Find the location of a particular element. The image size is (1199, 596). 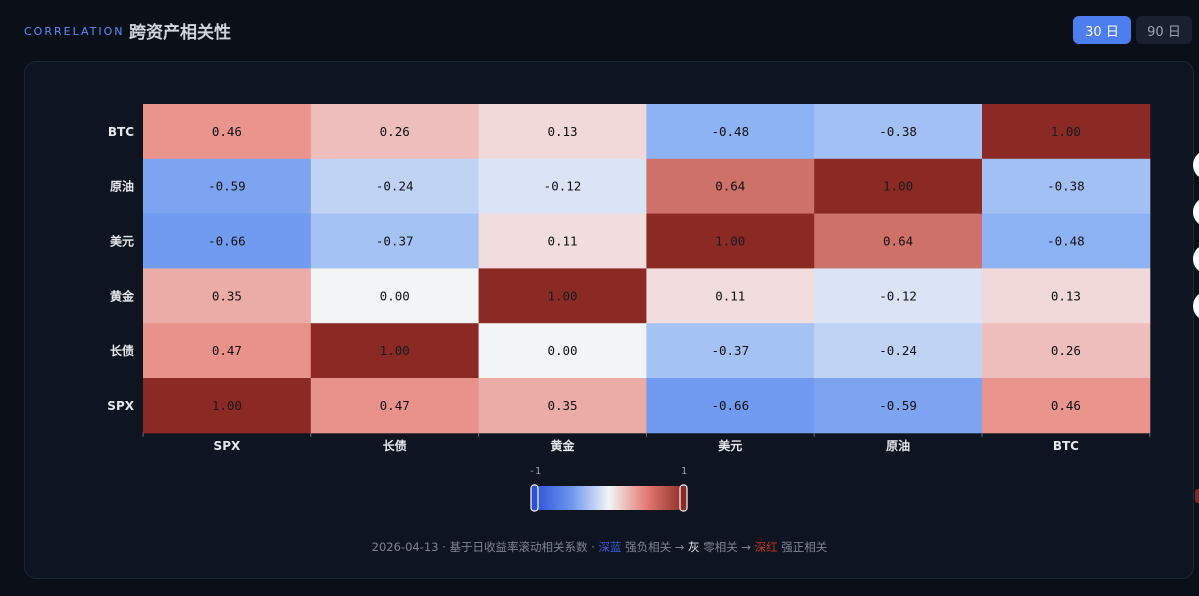

range-30d-button: 30 日 is located at coordinates (1102, 30).